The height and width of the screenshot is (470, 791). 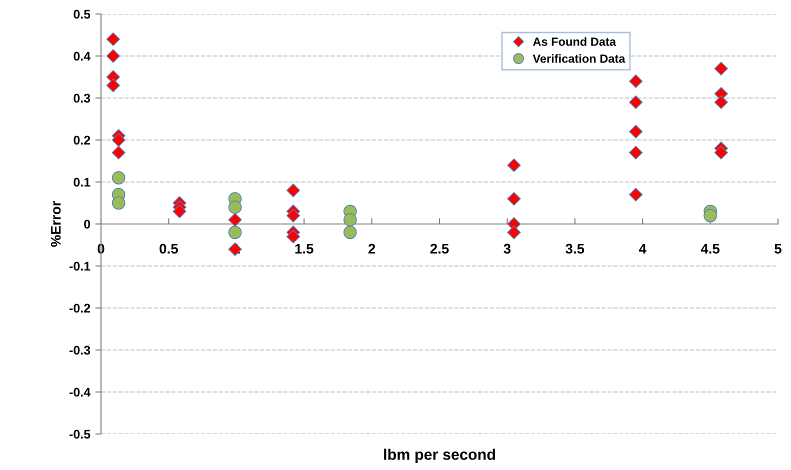 What do you see at coordinates (169, 249) in the screenshot?
I see `x-tick-label: 0.5` at bounding box center [169, 249].